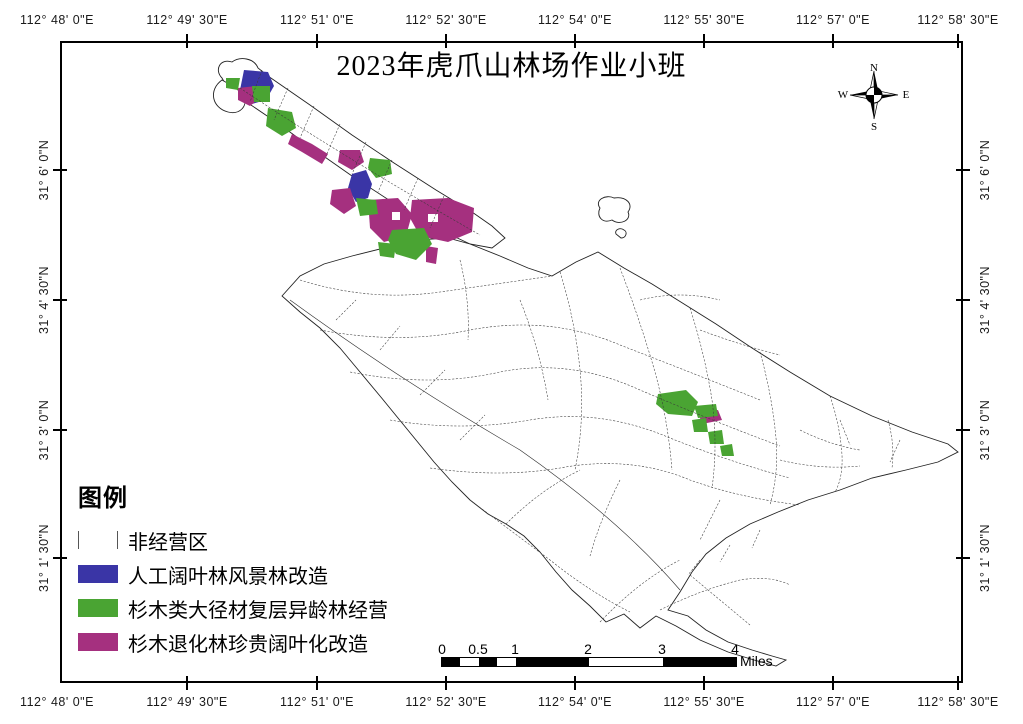  I want to click on map-title: 2023年虎爪山林场作业小班, so click(511, 66).